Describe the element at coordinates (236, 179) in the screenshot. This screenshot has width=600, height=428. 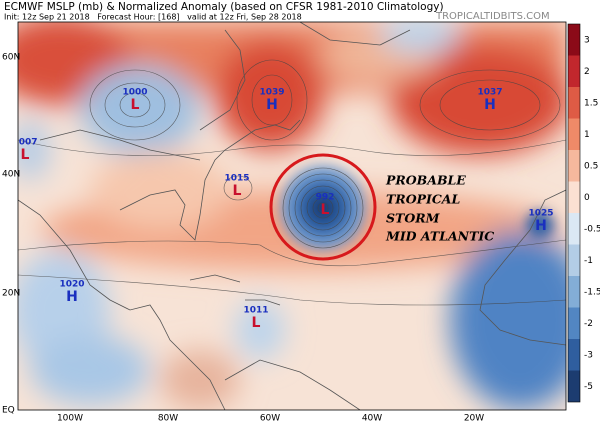
I see `pressure-value: 1015` at that location.